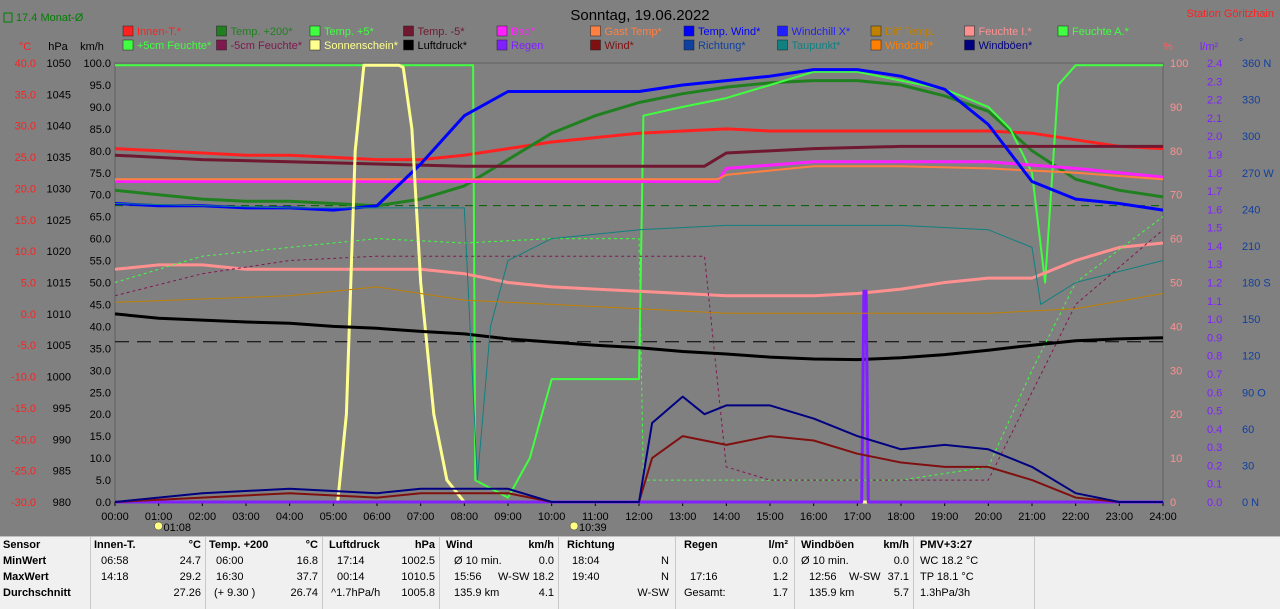  What do you see at coordinates (727, 517) in the screenshot?
I see `x-tick-label: 14:00` at bounding box center [727, 517].